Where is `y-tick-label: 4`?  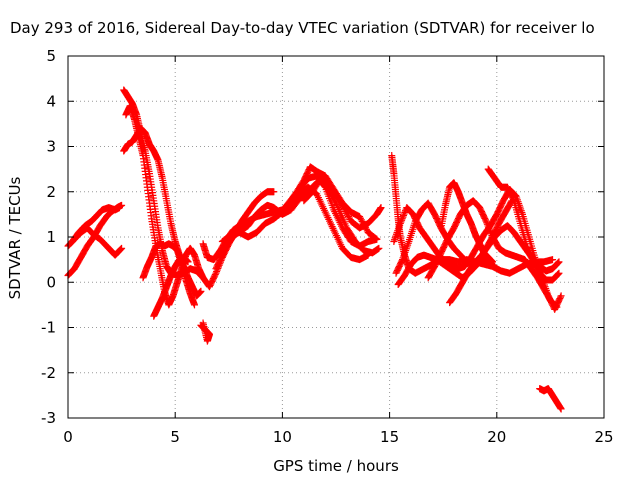
y-tick-label: 4 is located at coordinates (51, 101).